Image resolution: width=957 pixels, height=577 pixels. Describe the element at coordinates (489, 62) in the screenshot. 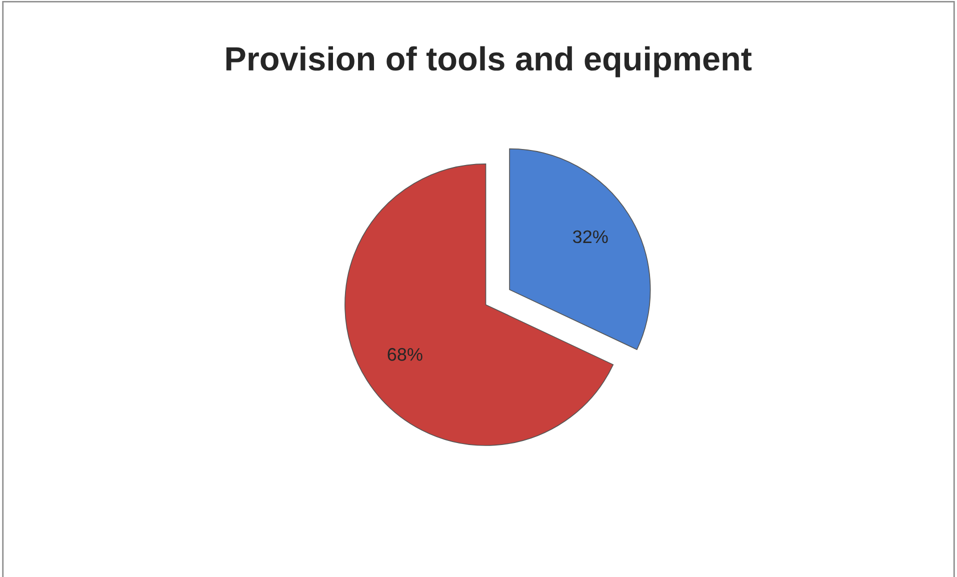

I see `chart-title: Provision of tools and equipment` at that location.